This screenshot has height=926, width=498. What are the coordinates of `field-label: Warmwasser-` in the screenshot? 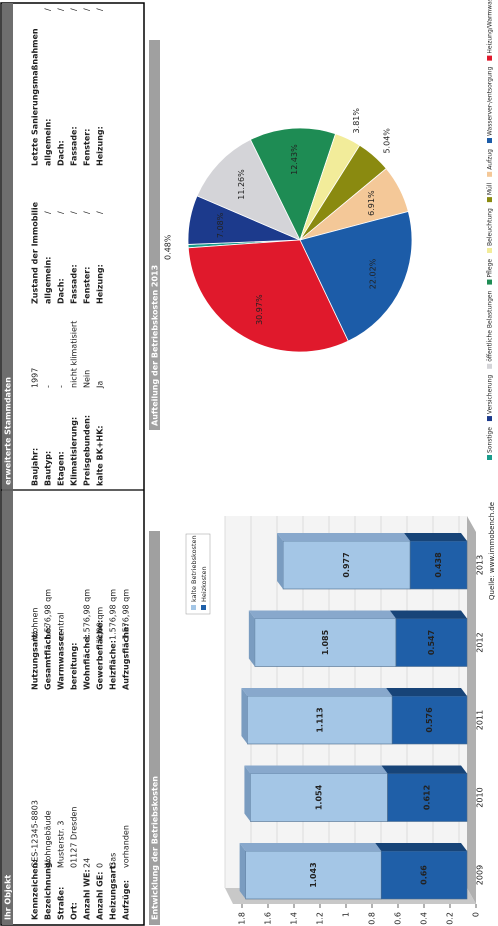 It's located at (61, 659).